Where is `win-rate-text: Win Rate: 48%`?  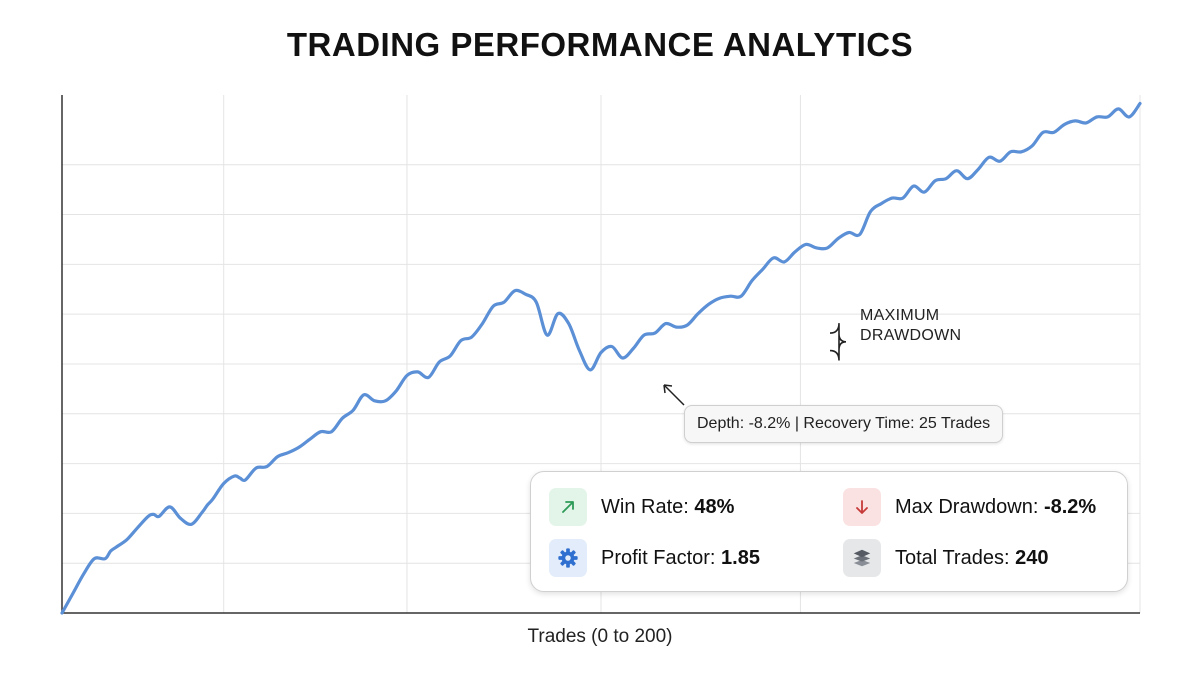 win-rate-text: Win Rate: 48% is located at coordinates (667, 507).